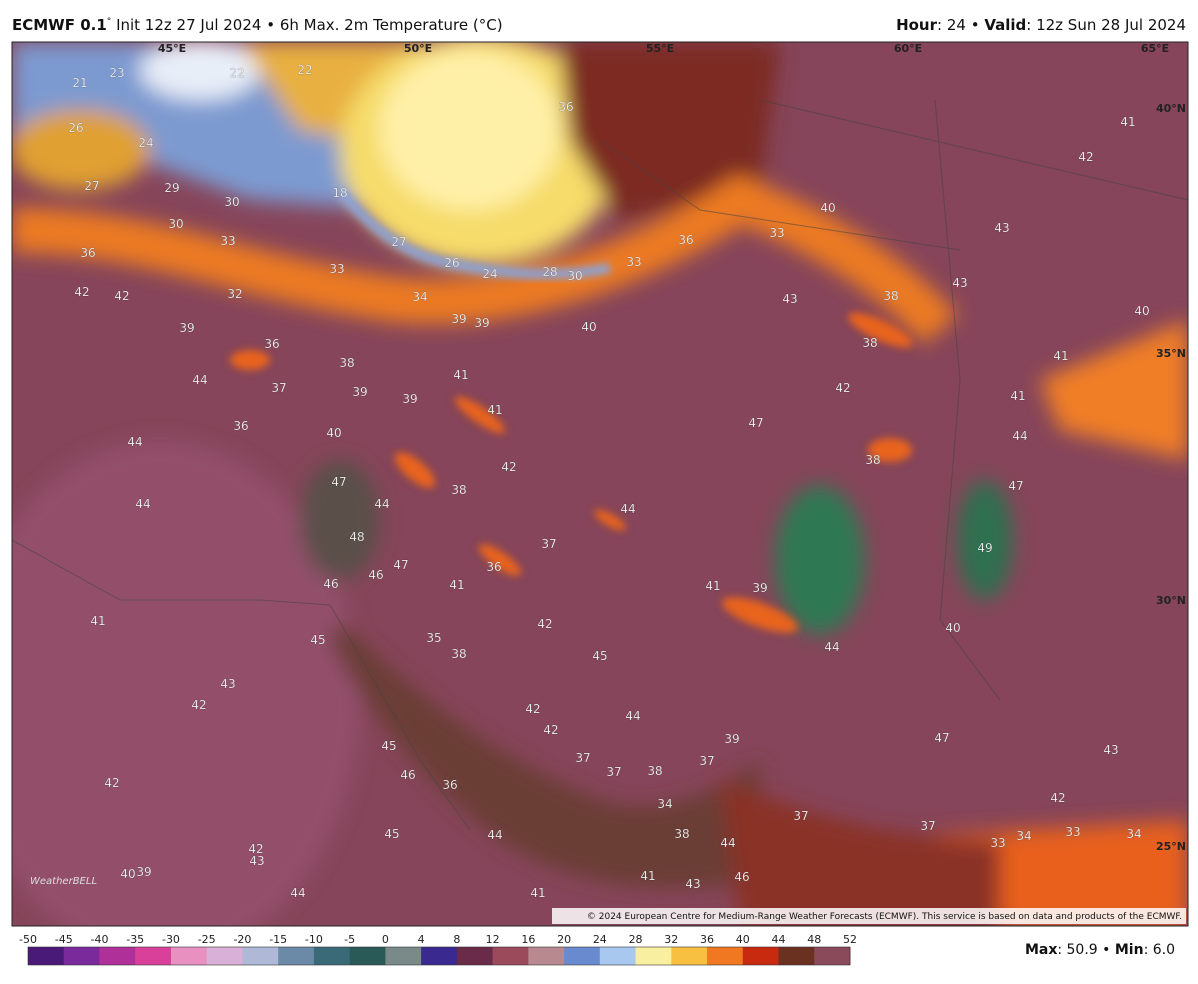 Image resolution: width=1198 pixels, height=984 pixels. I want to click on colorbar-tick-label: 44, so click(779, 939).